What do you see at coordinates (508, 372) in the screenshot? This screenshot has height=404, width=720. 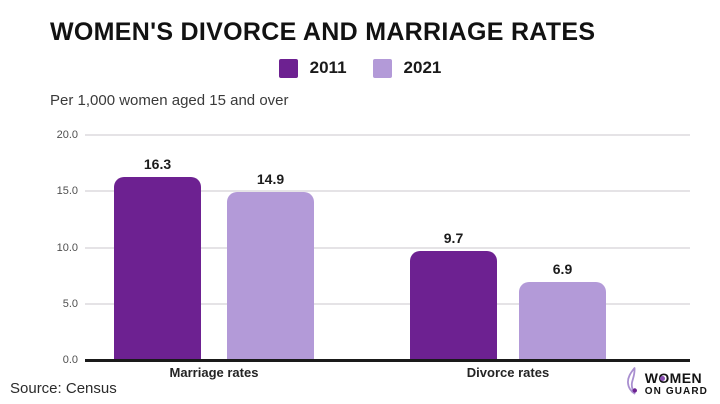 I see `x-category-label: Divorce rates` at bounding box center [508, 372].